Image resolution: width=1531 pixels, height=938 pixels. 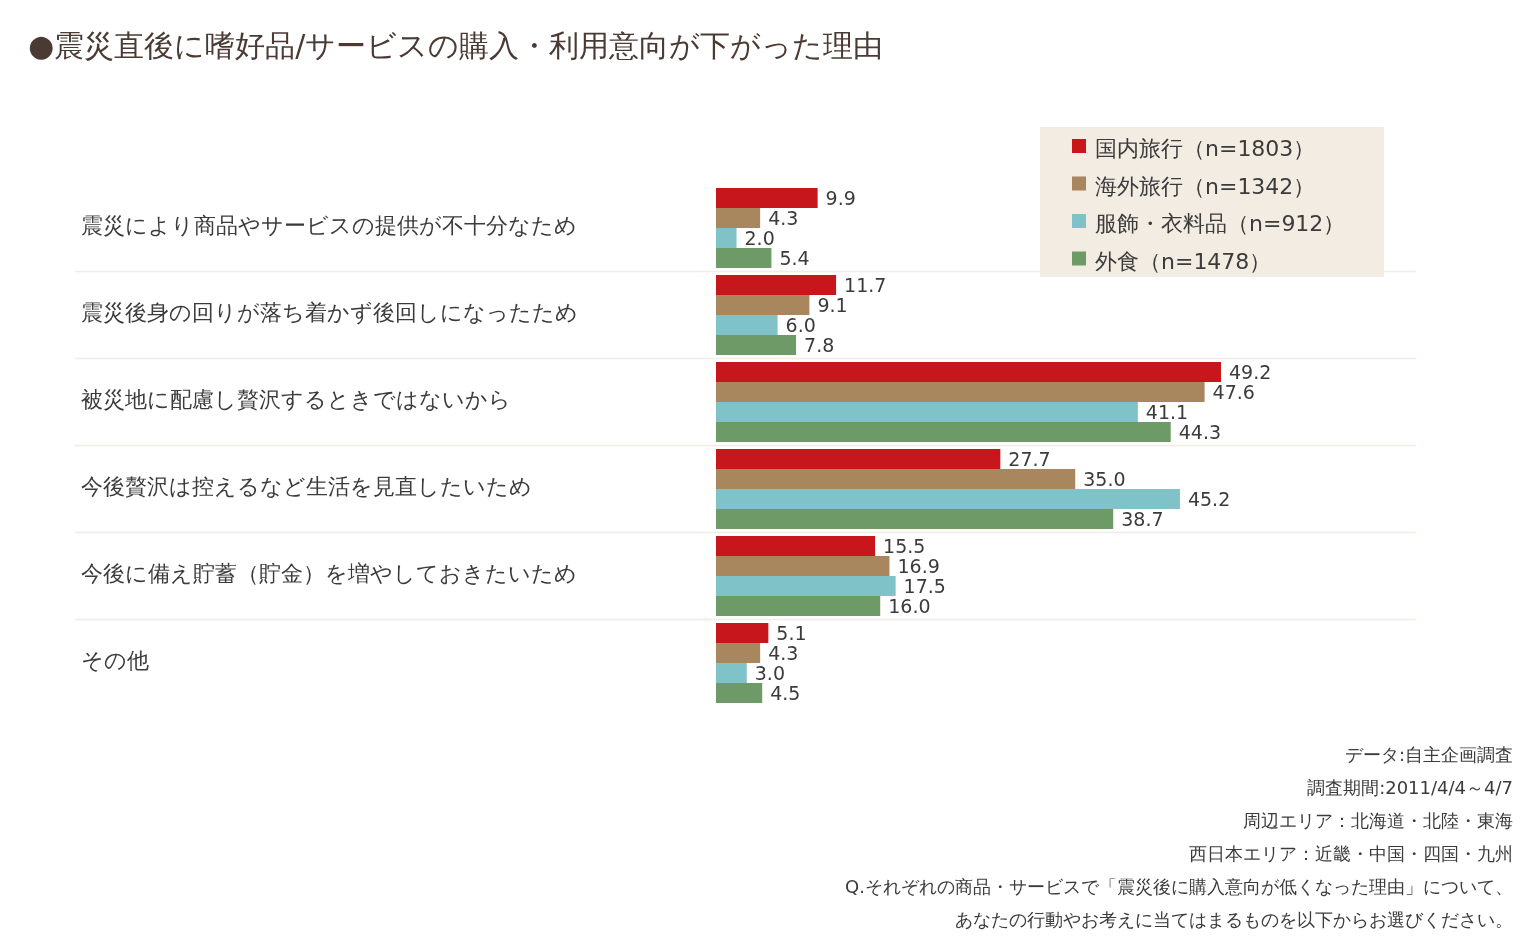 What do you see at coordinates (1378, 820) in the screenshot?
I see `text: 周辺エリア：北海道・北陸・東海` at bounding box center [1378, 820].